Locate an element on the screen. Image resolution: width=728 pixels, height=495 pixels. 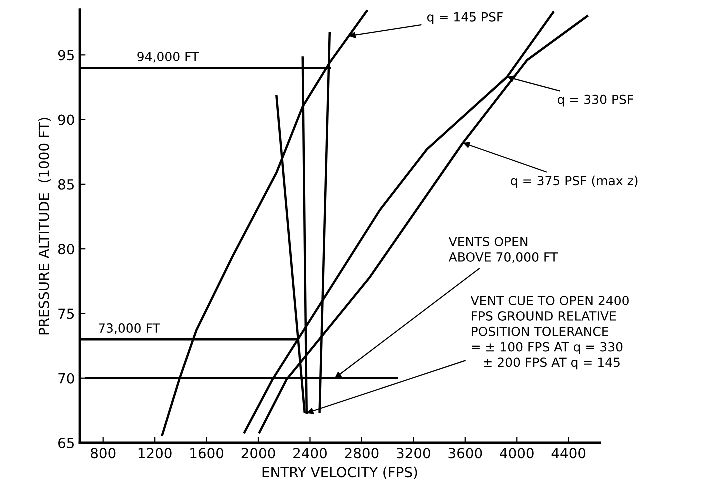
annotation: q = 375 PSF (max z) is located at coordinates (574, 182).